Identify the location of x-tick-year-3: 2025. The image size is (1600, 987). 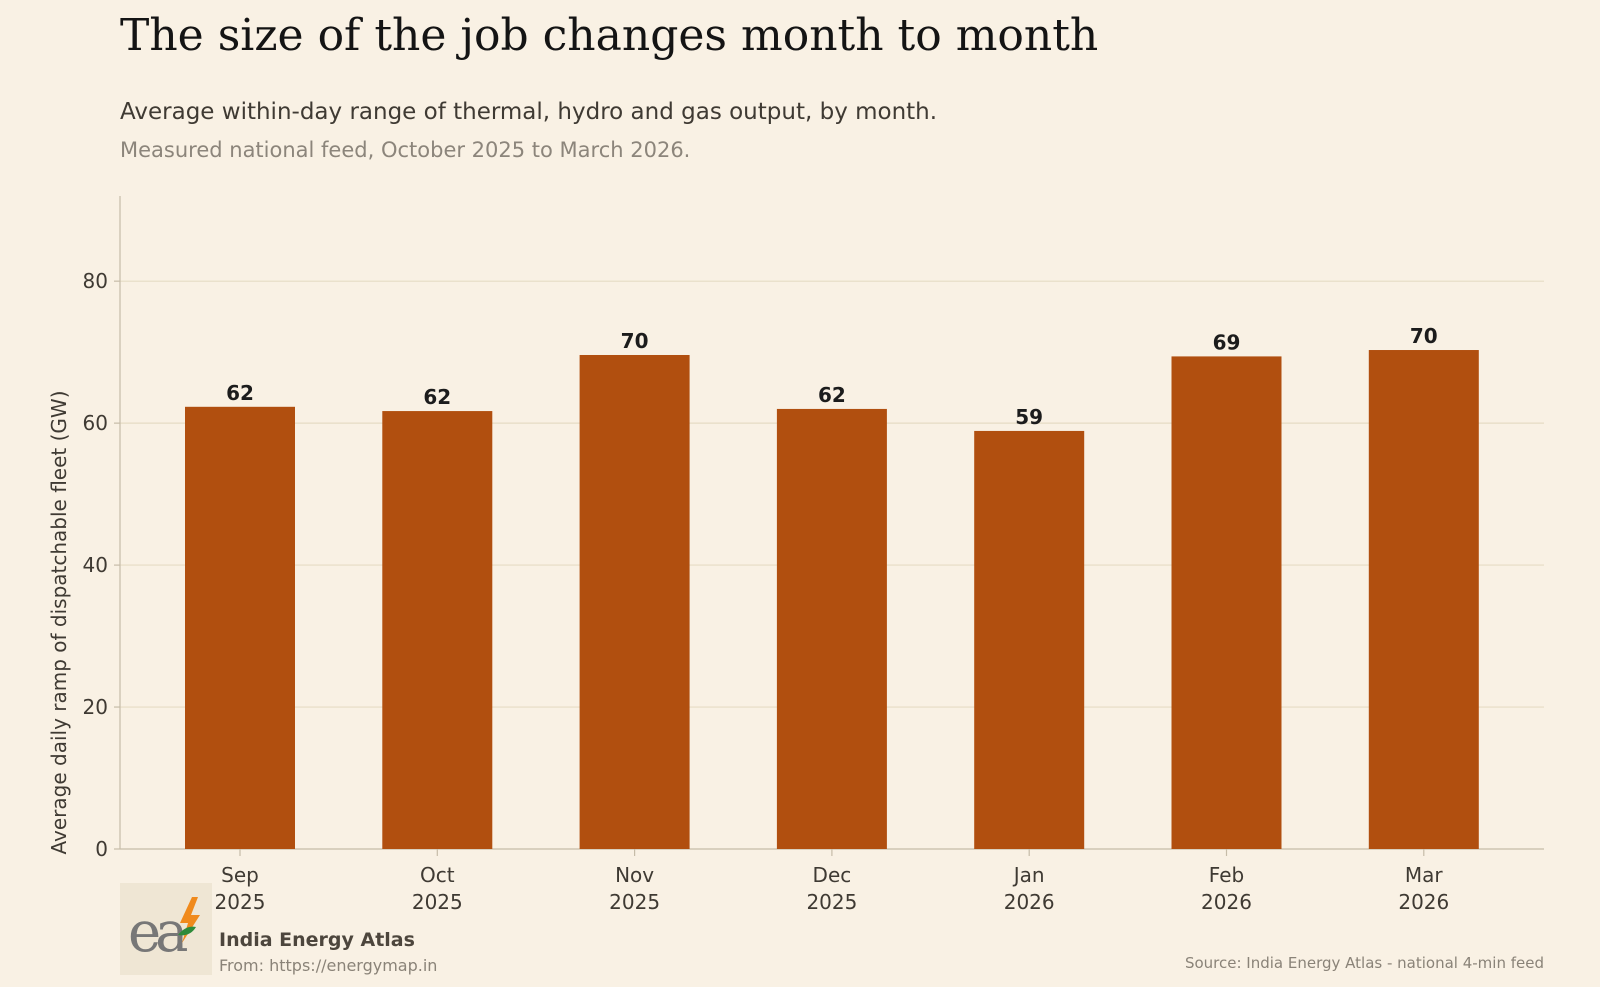
(831, 902).